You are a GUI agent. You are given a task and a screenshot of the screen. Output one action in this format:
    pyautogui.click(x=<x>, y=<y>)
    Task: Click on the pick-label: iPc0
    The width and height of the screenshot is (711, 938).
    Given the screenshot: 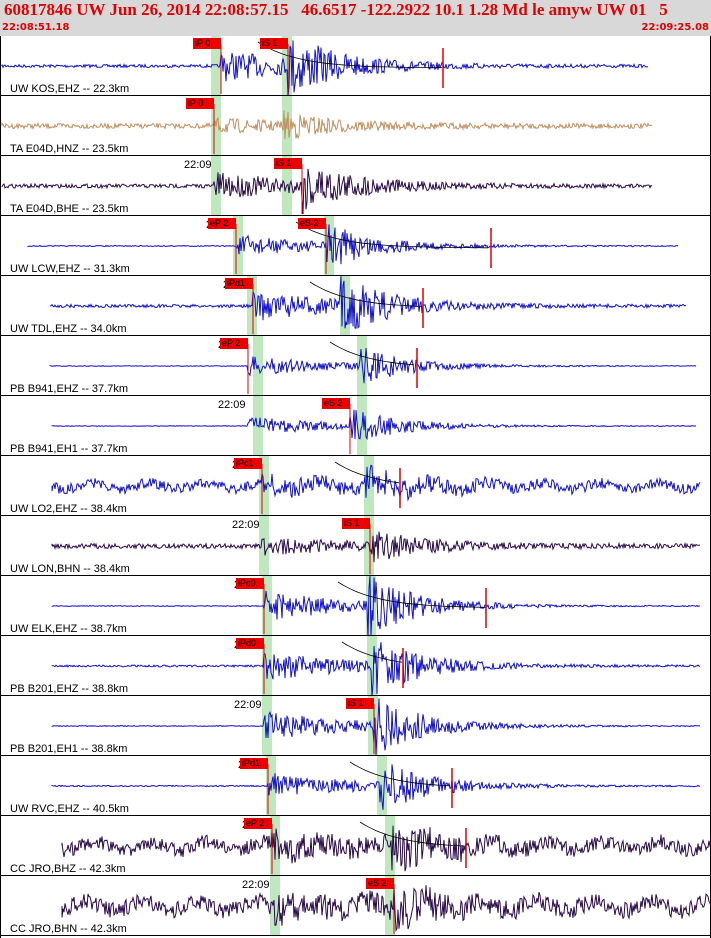 What is the action you would take?
    pyautogui.click(x=247, y=583)
    